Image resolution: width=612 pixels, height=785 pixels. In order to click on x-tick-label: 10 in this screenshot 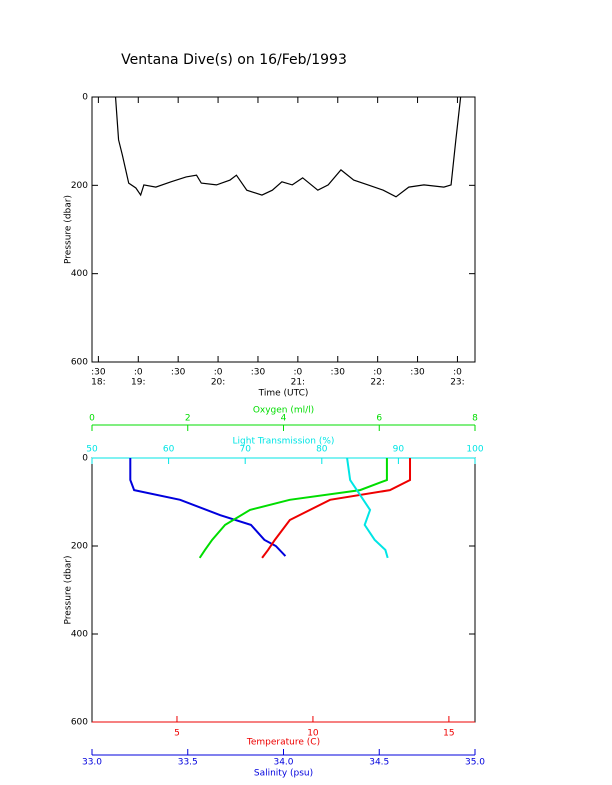, I will do `click(313, 734)`.